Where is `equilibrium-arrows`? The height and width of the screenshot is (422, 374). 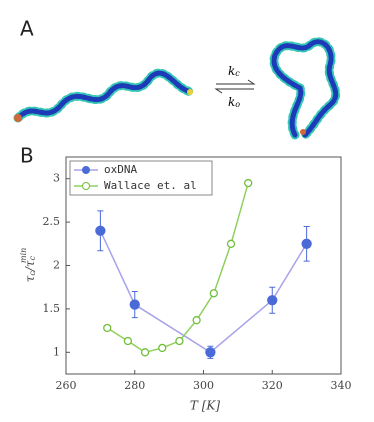 equilibrium-arrows is located at coordinates (235, 86).